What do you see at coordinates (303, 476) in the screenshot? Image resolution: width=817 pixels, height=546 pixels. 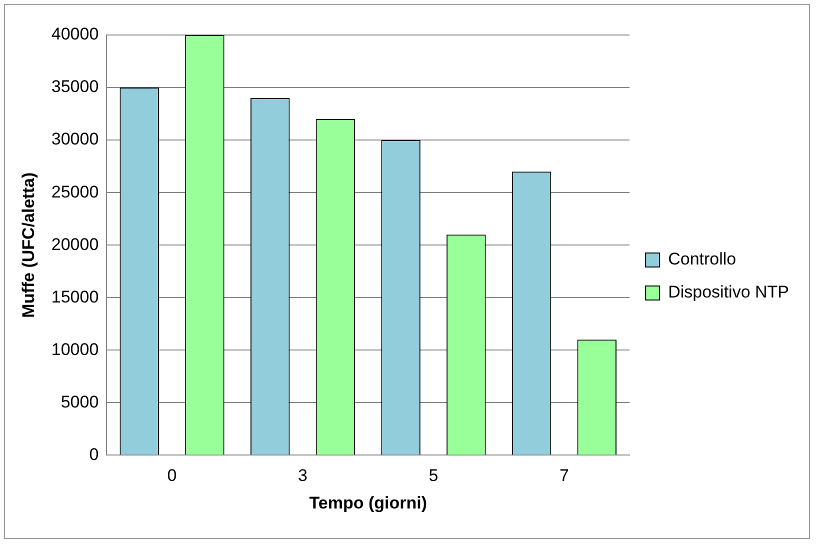 I see `x-tick-label: 3` at bounding box center [303, 476].